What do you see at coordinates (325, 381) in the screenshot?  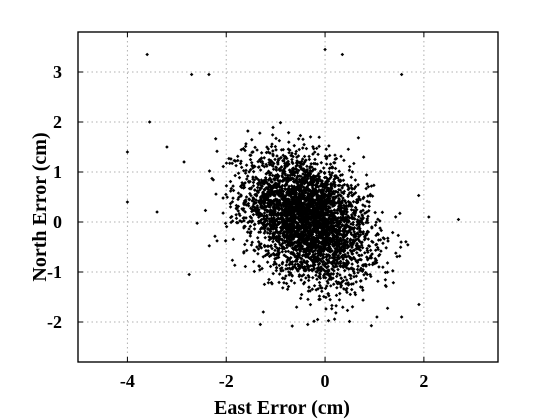 I see `x-tick-label: 0` at bounding box center [325, 381].